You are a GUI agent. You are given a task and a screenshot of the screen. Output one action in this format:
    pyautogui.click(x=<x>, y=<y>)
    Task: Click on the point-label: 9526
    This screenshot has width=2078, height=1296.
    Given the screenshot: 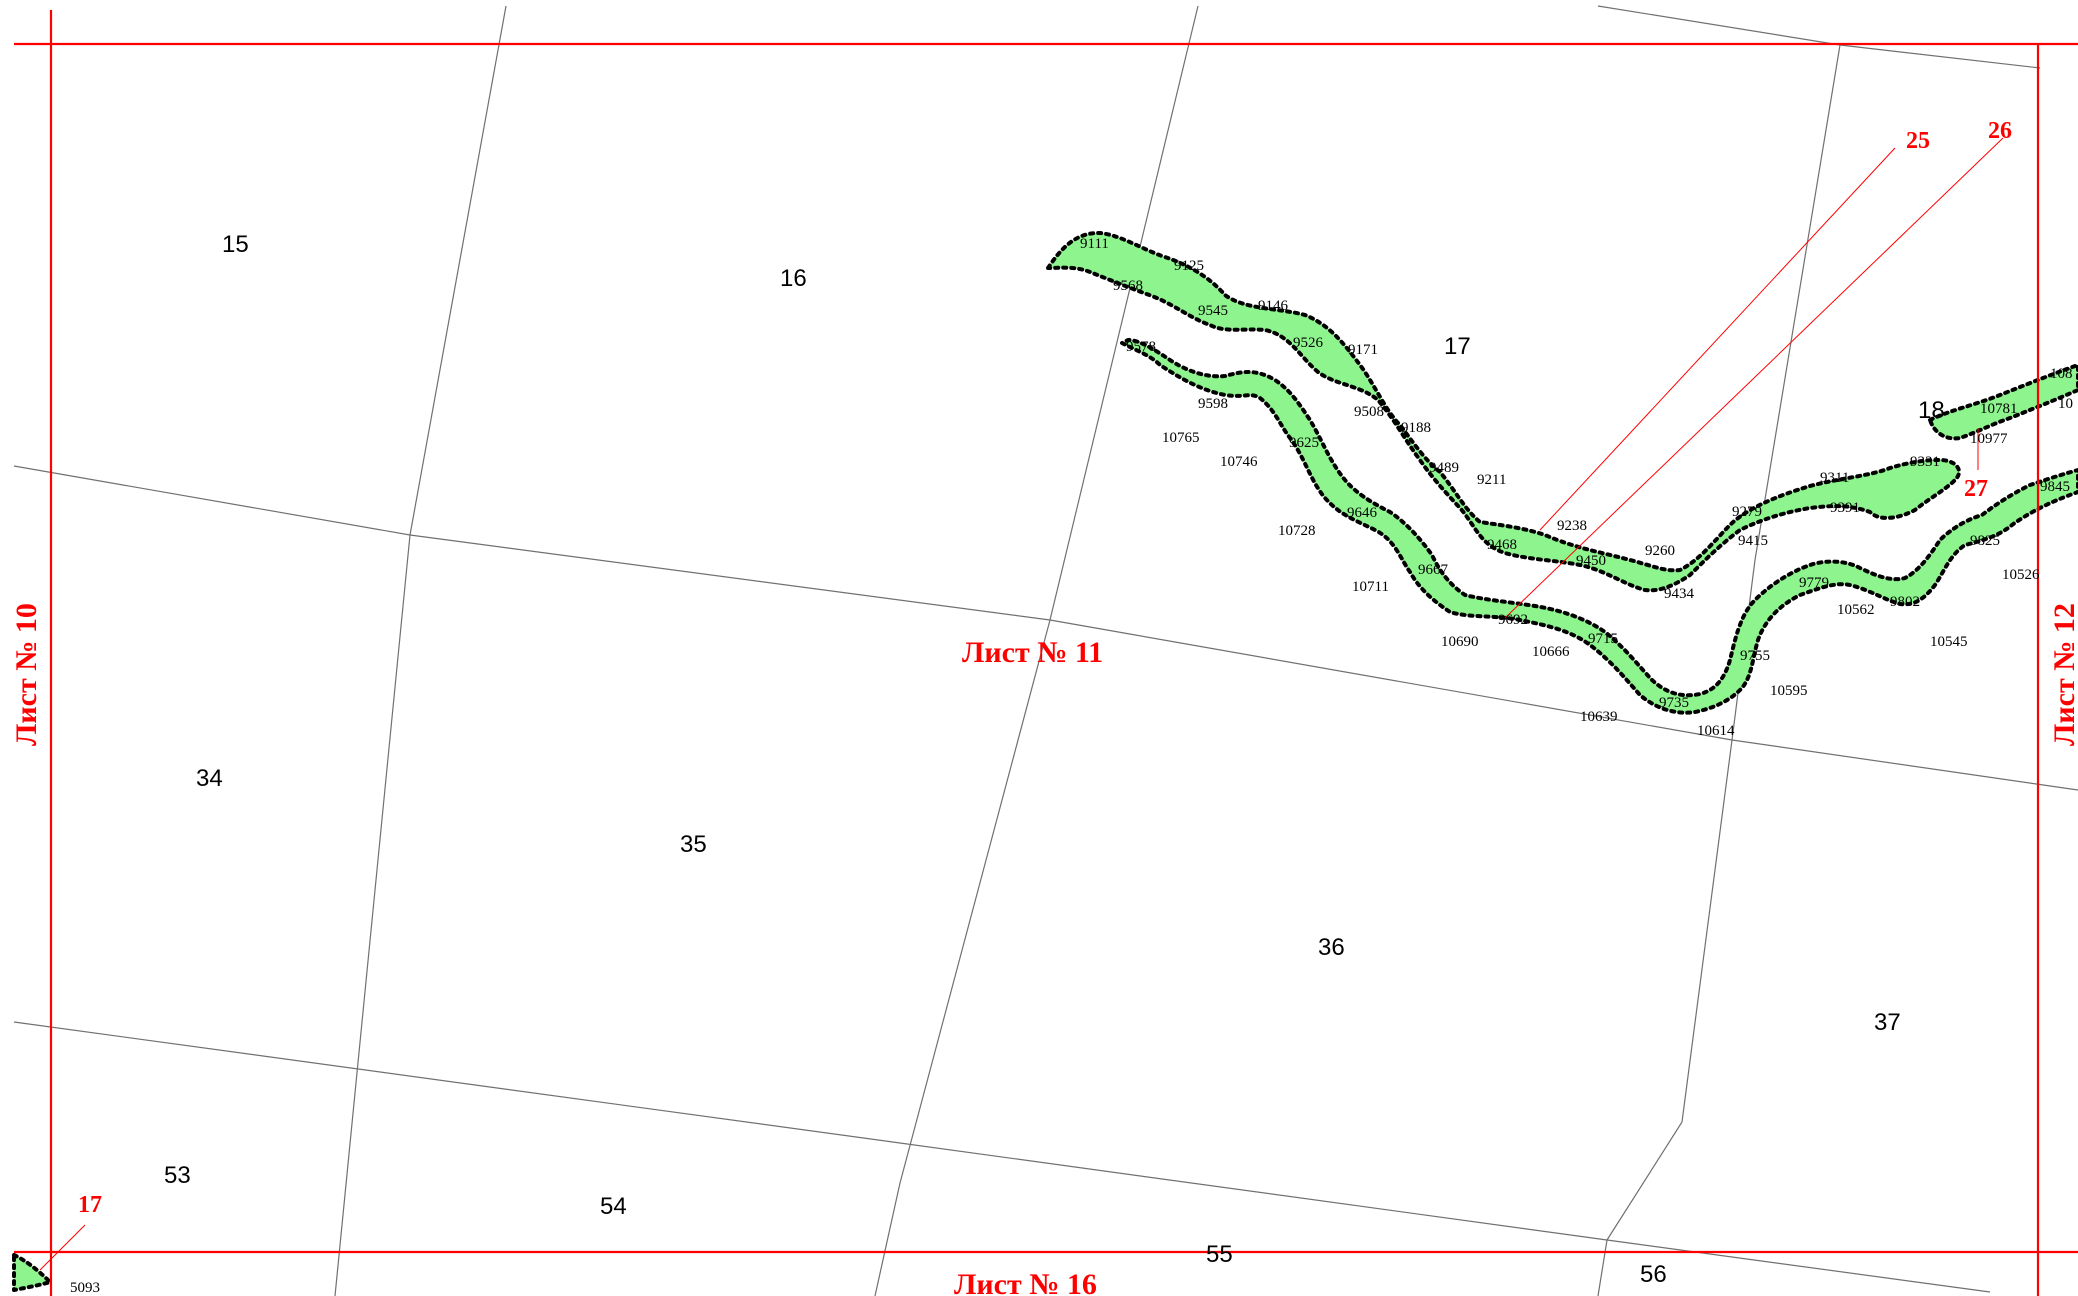 What is the action you would take?
    pyautogui.click(x=1308, y=343)
    